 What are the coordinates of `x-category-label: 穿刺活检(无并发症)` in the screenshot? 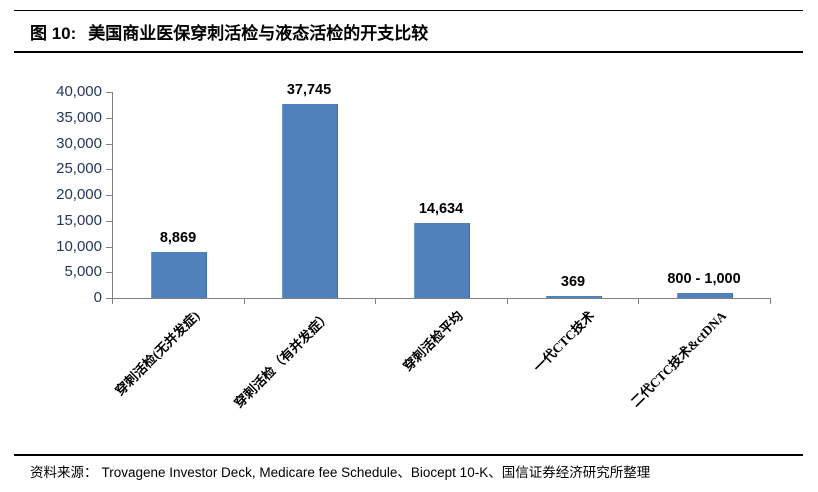 It's located at (157, 353).